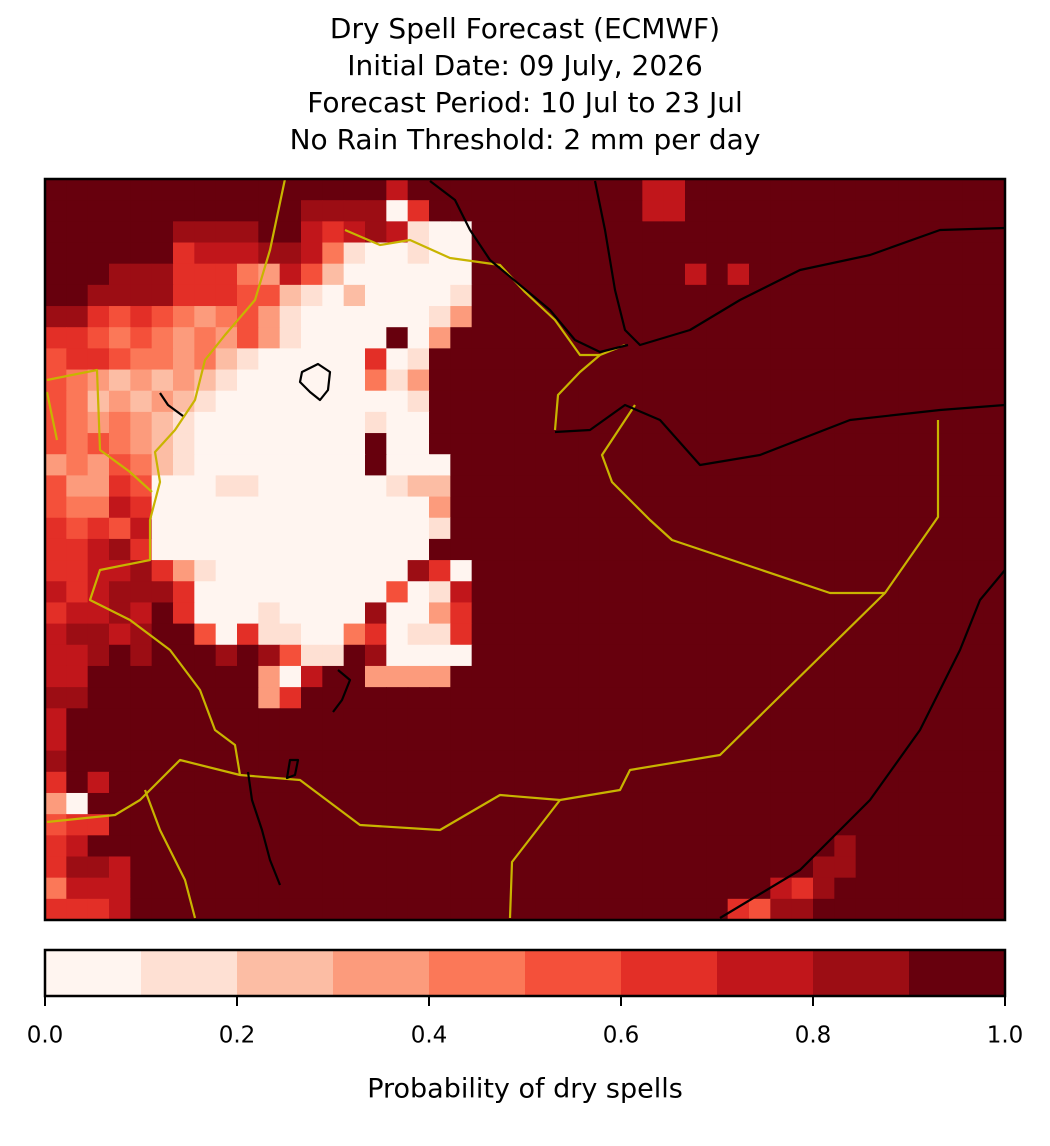 The width and height of the screenshot is (1050, 1146). I want to click on border, so click(534, 859).